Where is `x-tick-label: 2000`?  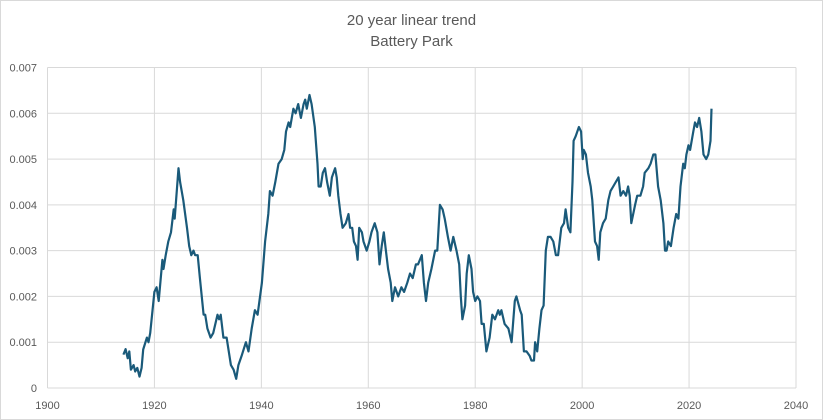 x-tick-label: 2000 is located at coordinates (582, 406).